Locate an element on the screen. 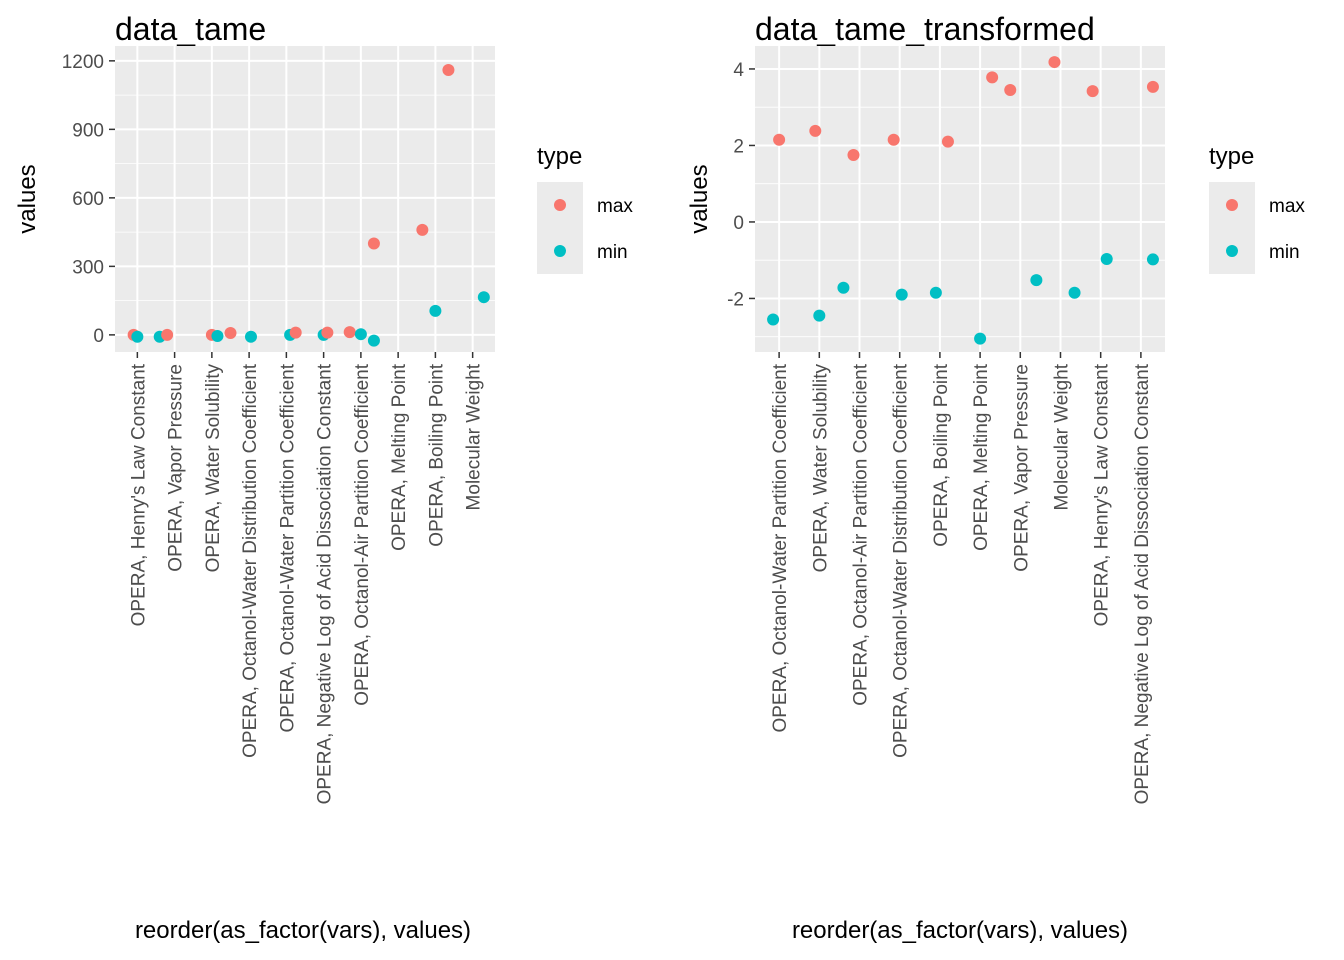 The width and height of the screenshot is (1344, 960). plot-panel is located at coordinates (960, 199).